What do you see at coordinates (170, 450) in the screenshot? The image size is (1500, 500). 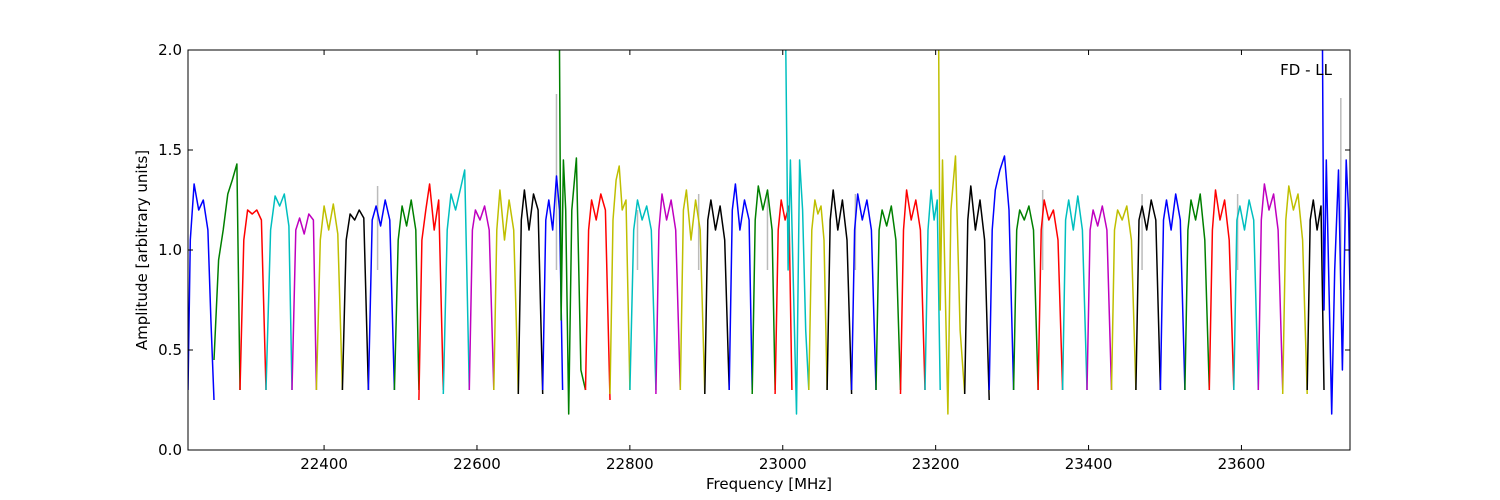 I see `y-tick-label: 0.0` at bounding box center [170, 450].